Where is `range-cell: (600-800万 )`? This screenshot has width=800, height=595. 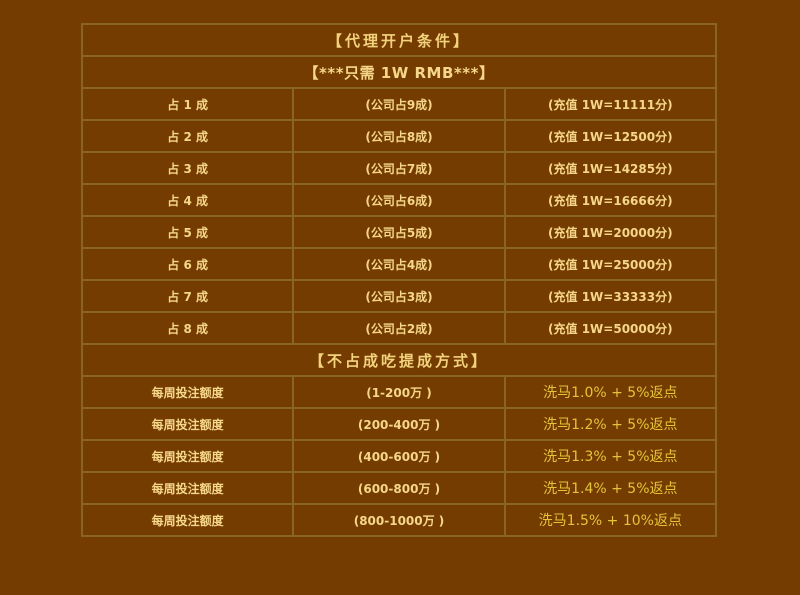
range-cell: (600-800万 ) is located at coordinates (399, 488).